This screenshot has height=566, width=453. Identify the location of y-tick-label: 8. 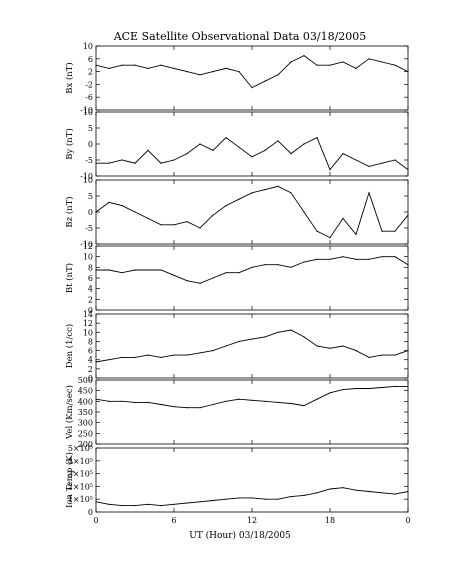
(90, 267).